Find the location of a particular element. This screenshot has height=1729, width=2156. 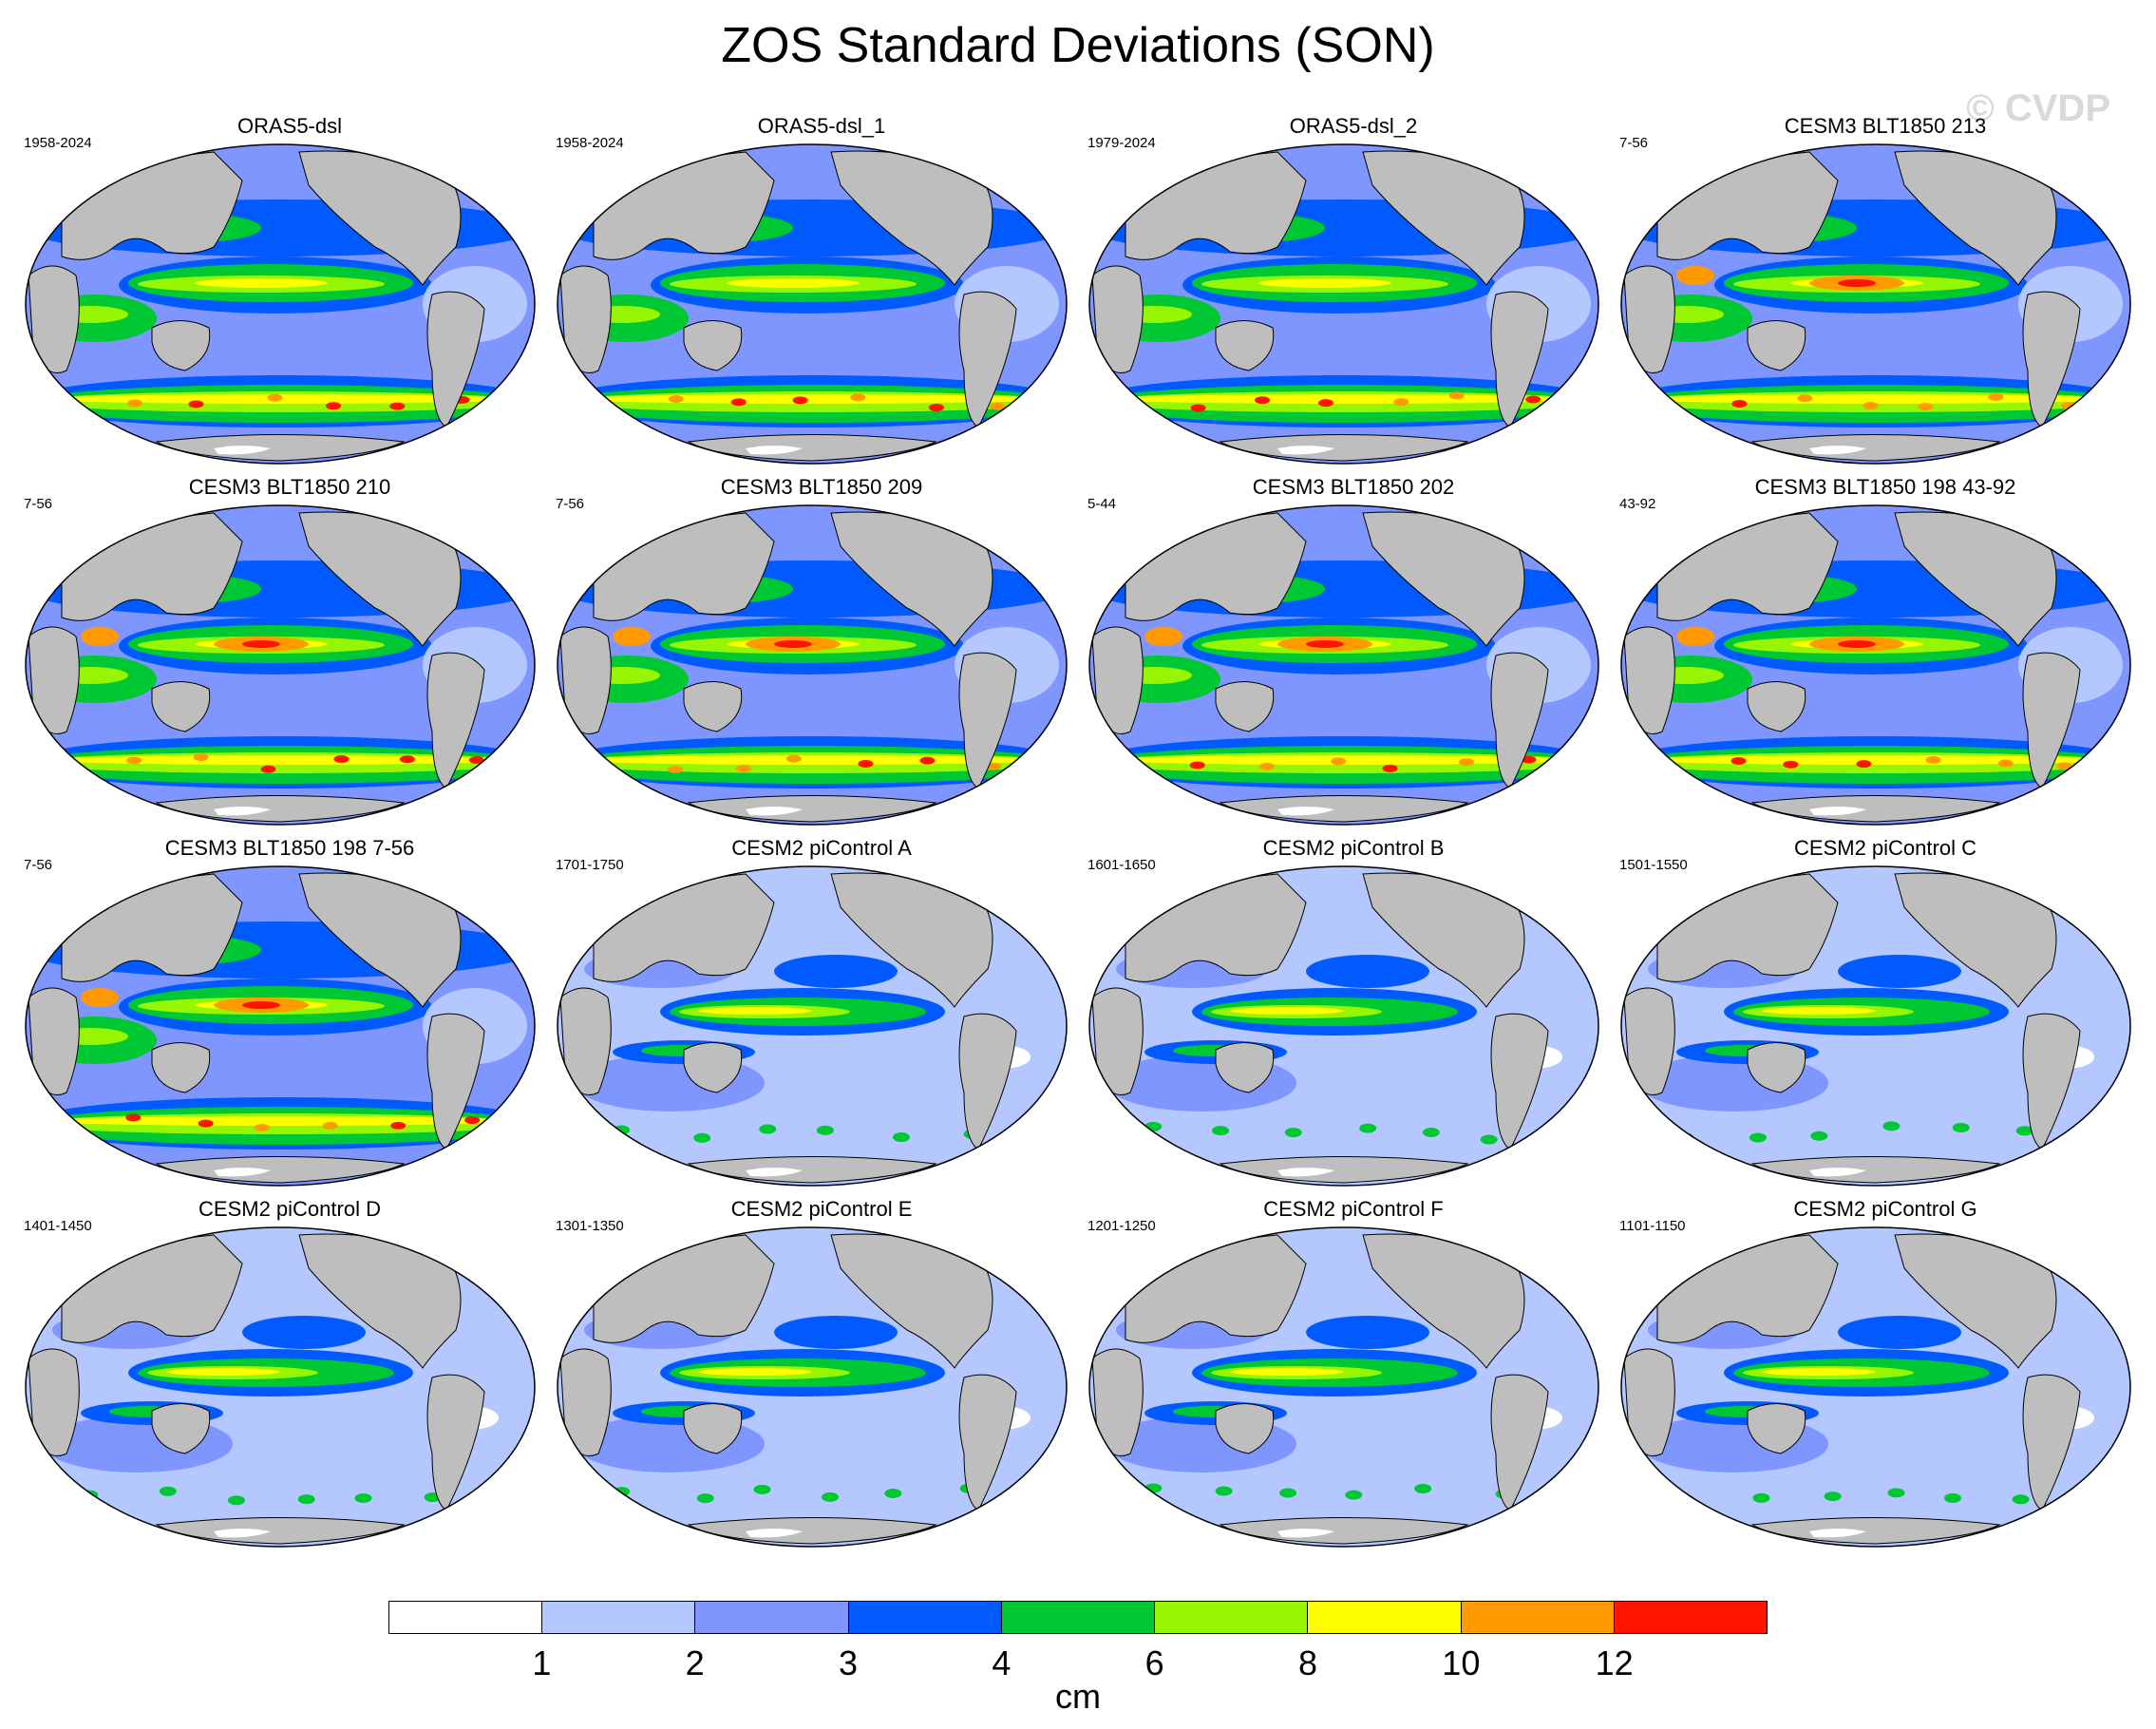

panel-years: 1501-1550 is located at coordinates (1654, 865).